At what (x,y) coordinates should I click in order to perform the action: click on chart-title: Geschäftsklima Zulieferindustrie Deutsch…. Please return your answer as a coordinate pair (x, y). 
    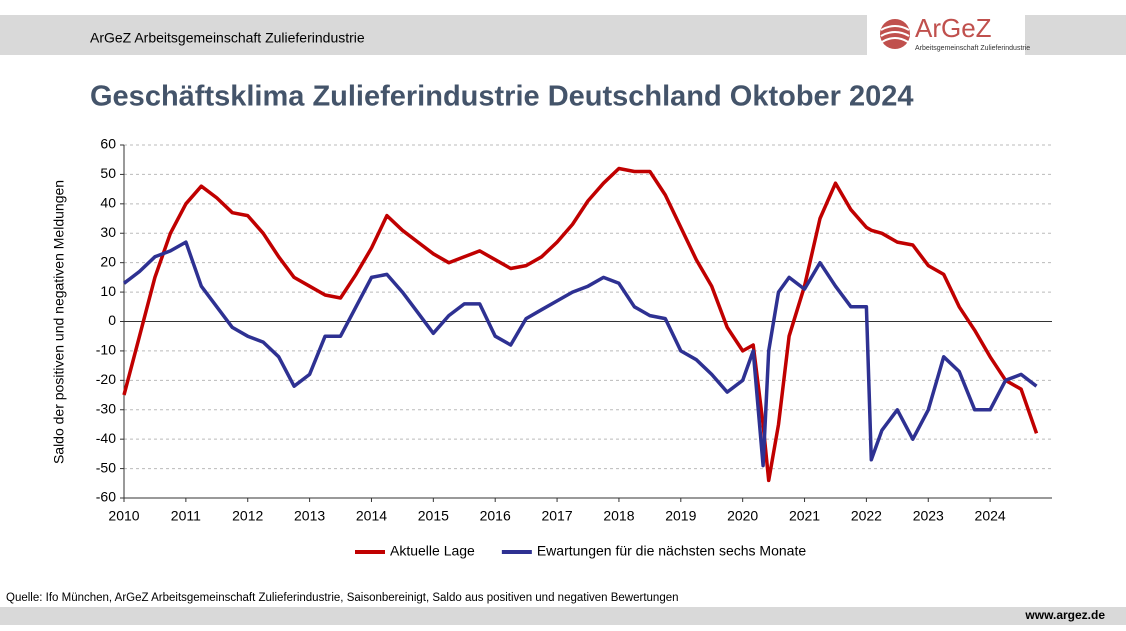
    Looking at the image, I should click on (502, 97).